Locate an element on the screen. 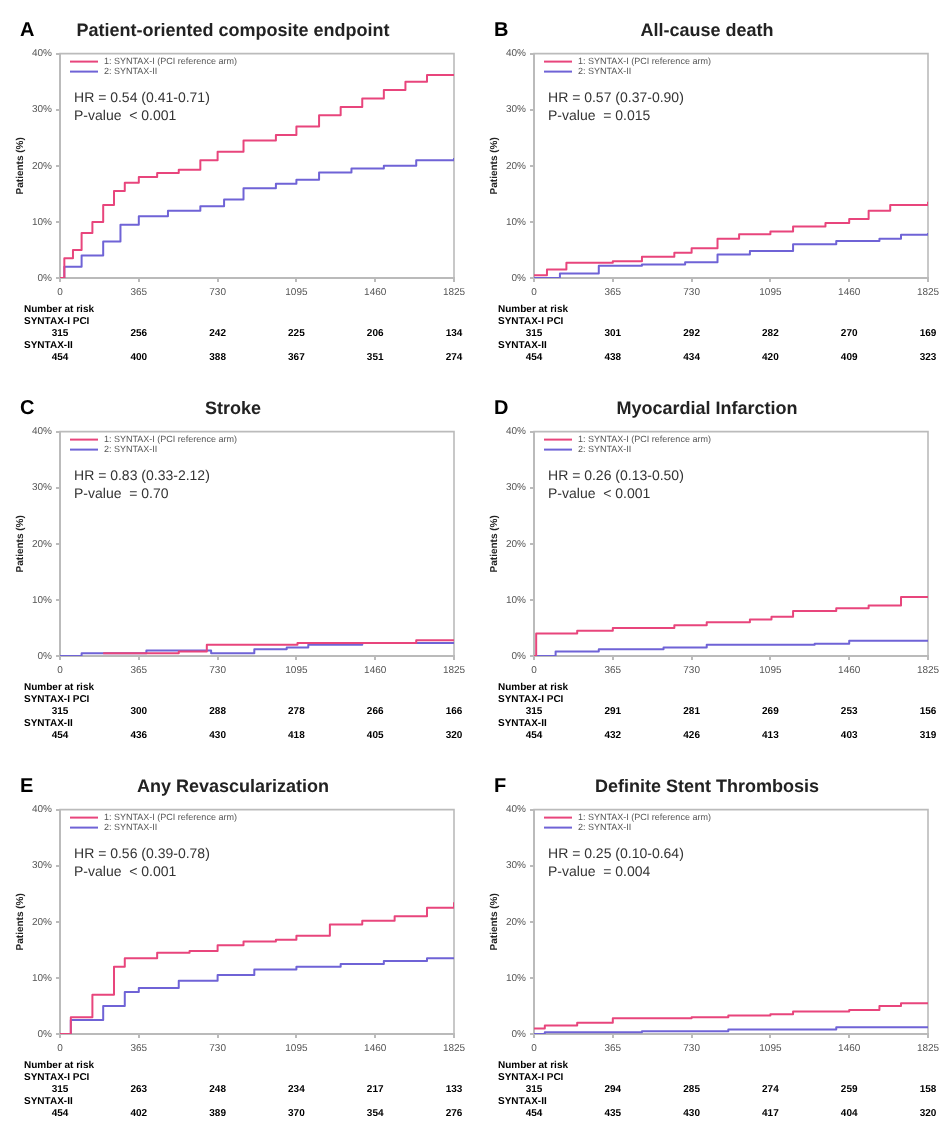 The height and width of the screenshot is (1134, 948). chart-title: Any Revascularization is located at coordinates (233, 785).